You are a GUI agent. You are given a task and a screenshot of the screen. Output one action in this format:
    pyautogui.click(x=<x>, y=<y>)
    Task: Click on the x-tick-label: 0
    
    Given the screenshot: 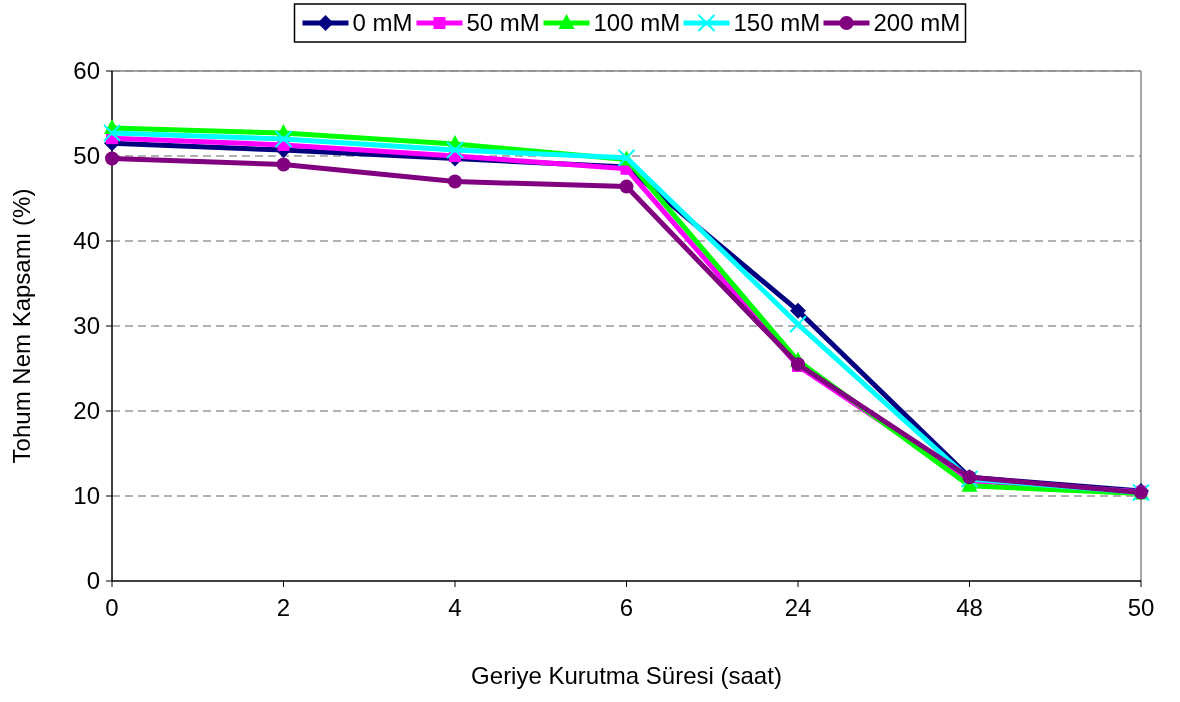 What is the action you would take?
    pyautogui.click(x=112, y=607)
    